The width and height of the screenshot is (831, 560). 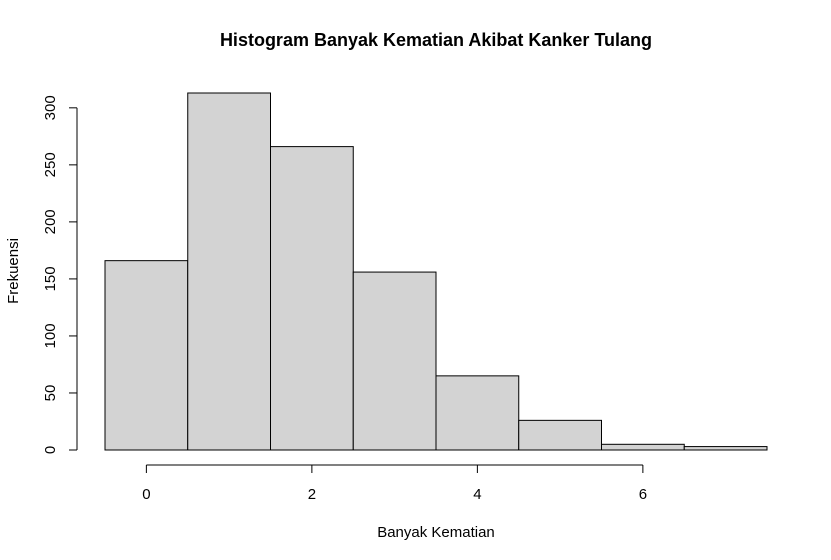 What do you see at coordinates (50, 335) in the screenshot?
I see `y-tick-label-100: 100` at bounding box center [50, 335].